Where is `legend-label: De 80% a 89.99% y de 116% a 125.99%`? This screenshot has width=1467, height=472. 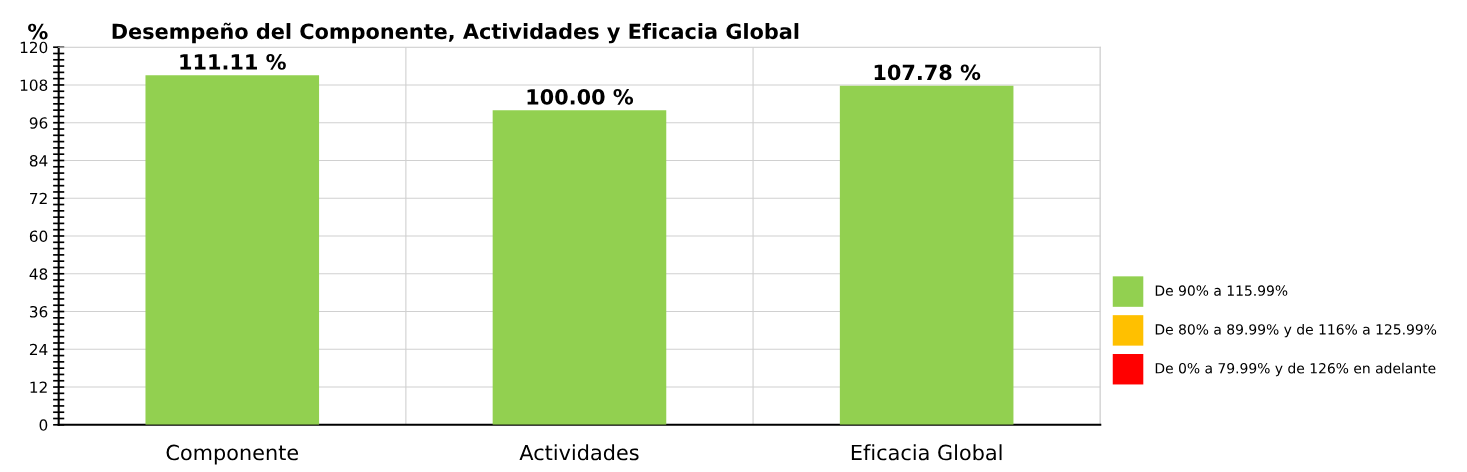 legend-label: De 80% a 89.99% y de 116% a 125.99% is located at coordinates (1296, 330).